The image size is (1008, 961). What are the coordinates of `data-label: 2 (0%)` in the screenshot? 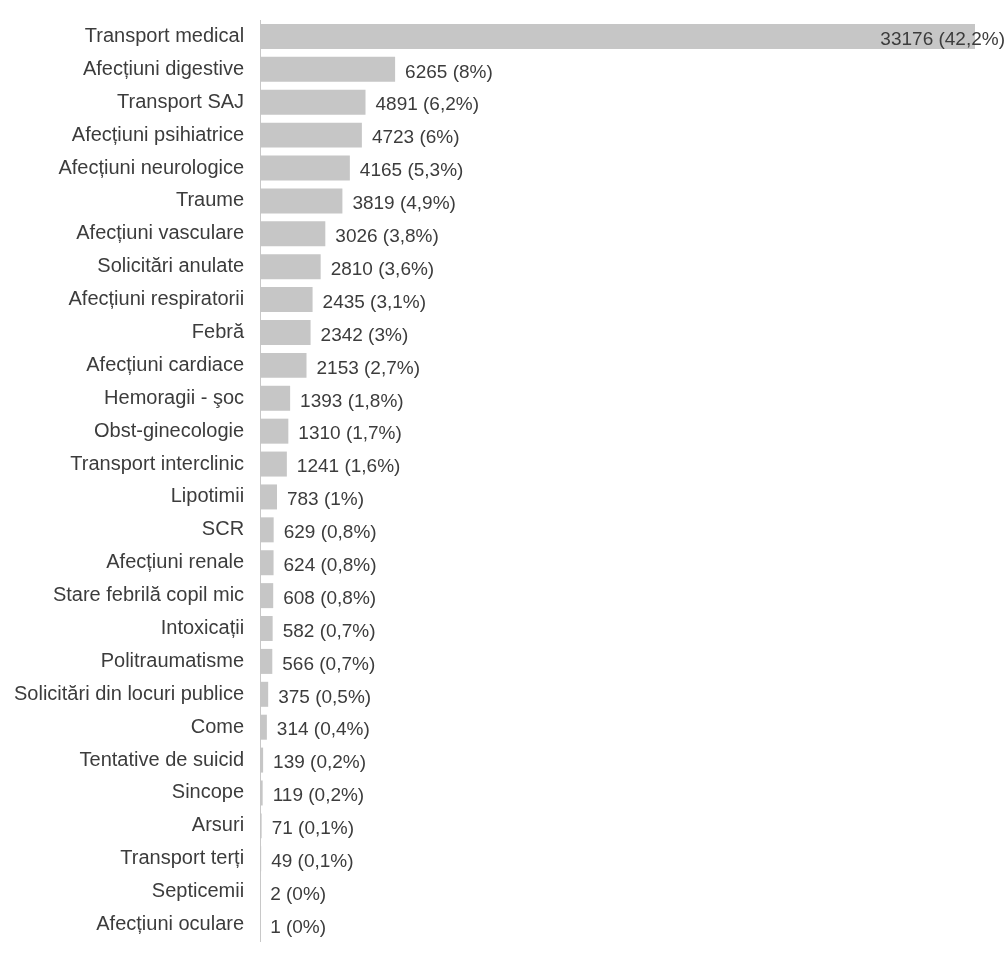 It's located at (298, 893).